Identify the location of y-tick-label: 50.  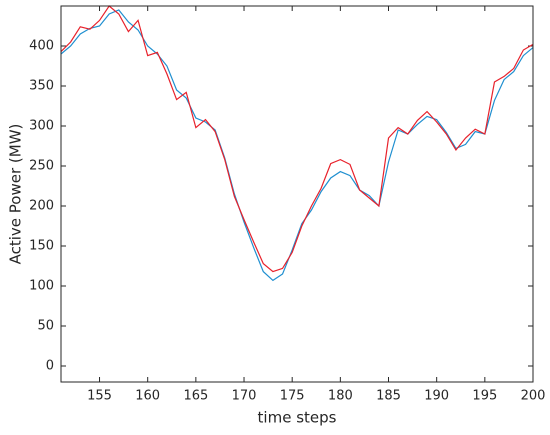
(45, 326).